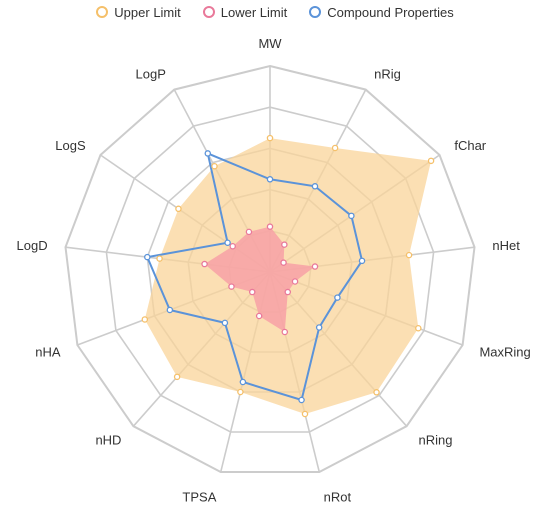  I want to click on legend-item-upper-limit: Upper Limit, so click(138, 12).